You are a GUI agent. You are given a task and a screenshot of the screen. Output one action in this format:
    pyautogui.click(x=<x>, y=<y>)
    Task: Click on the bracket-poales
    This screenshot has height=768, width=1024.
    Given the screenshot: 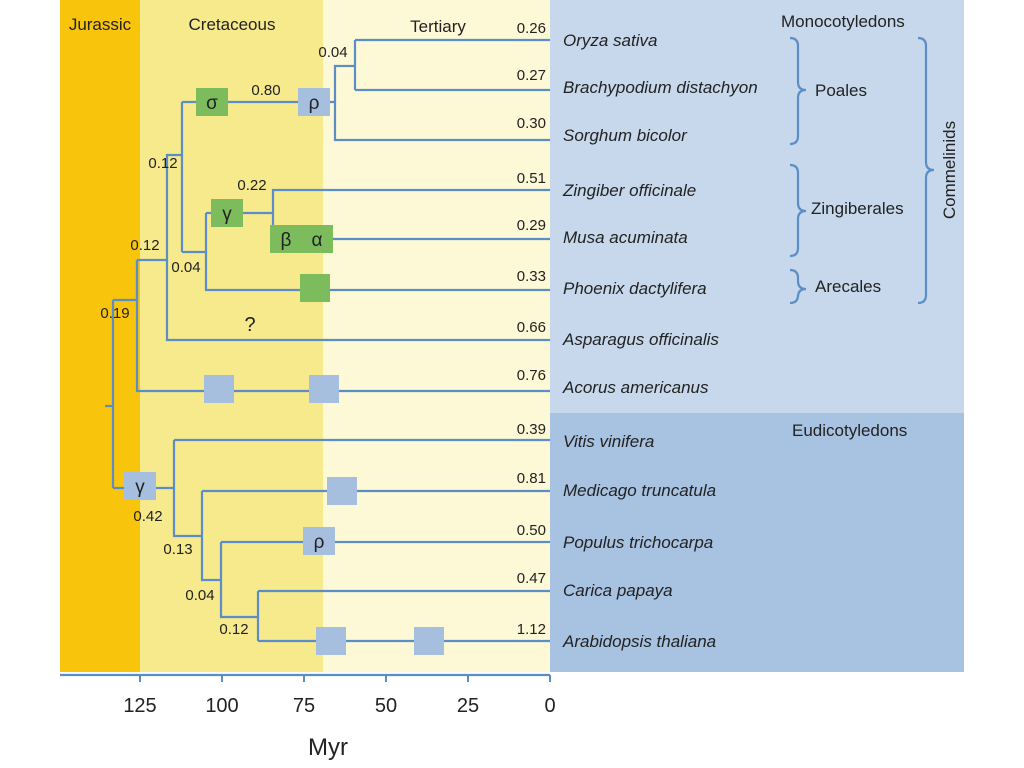 What is the action you would take?
    pyautogui.click(x=798, y=91)
    